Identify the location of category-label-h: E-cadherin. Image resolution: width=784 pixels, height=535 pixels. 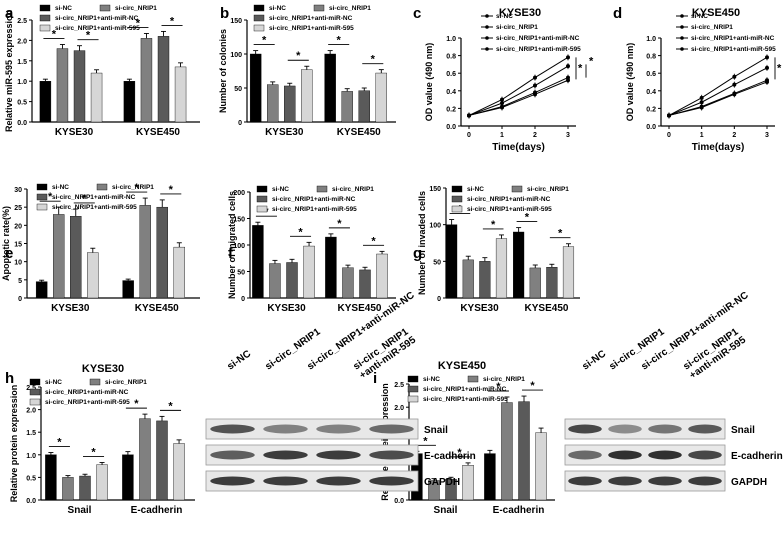
(157, 510).